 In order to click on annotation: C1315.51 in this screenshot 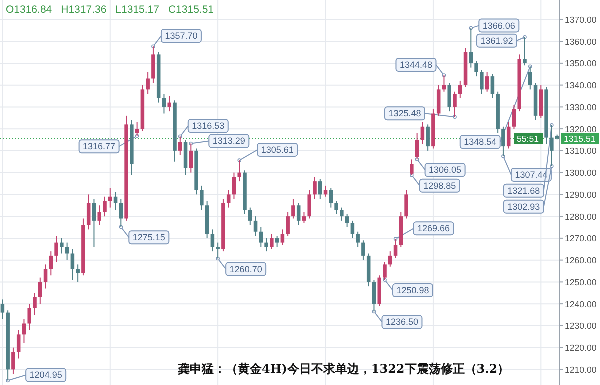, I will do `click(191, 10)`.